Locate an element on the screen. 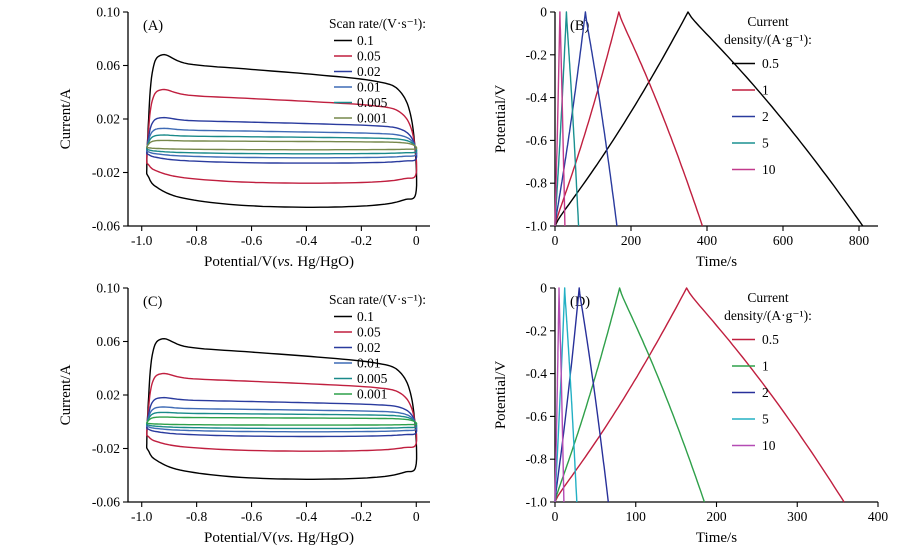  series-line-0.1 is located at coordinates (282, 130).